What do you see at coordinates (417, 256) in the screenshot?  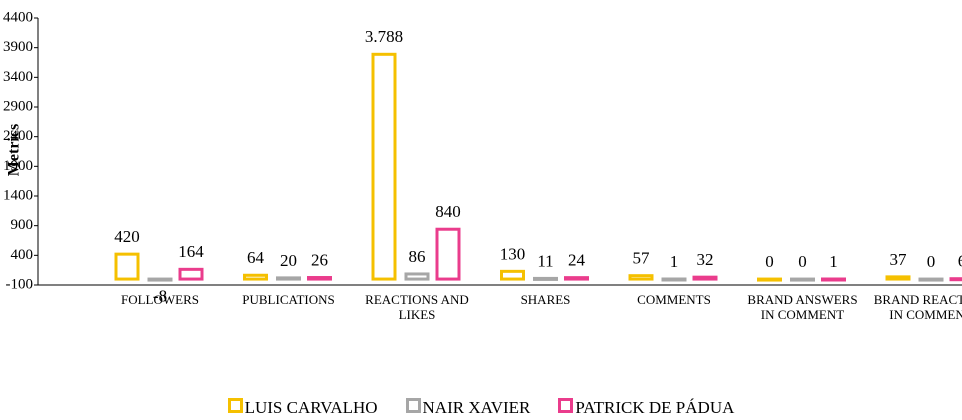 I see `data-label: 86` at bounding box center [417, 256].